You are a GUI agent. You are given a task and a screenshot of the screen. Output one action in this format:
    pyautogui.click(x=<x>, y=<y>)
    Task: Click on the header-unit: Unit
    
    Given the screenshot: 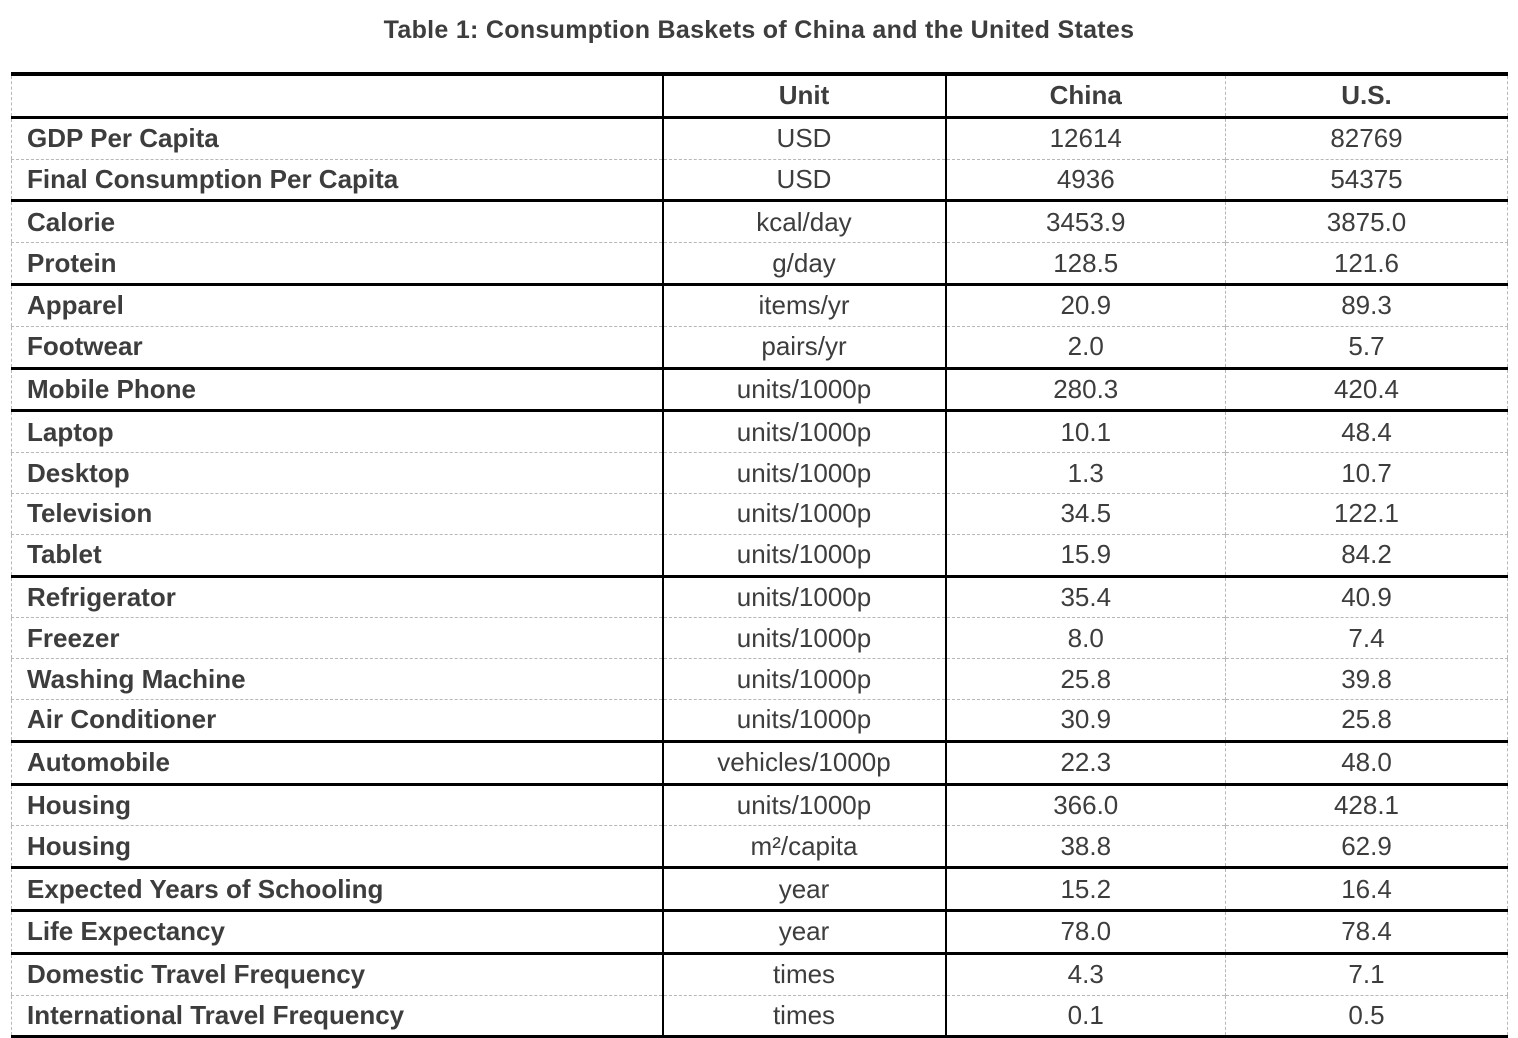 What is the action you would take?
    pyautogui.click(x=804, y=96)
    